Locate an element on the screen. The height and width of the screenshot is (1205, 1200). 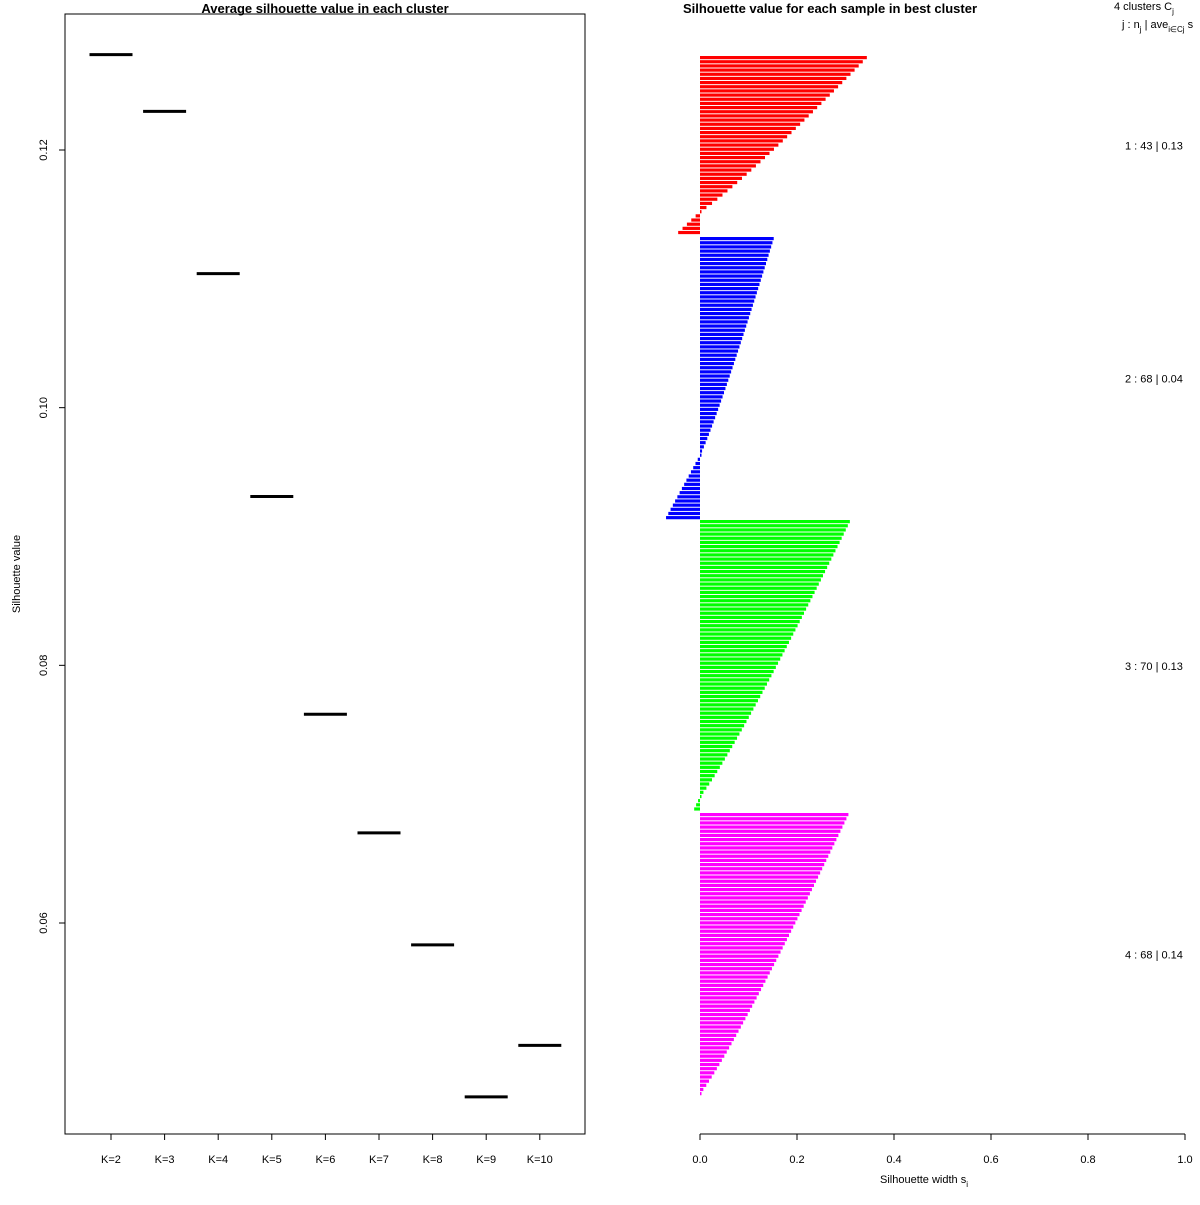
left-x-tick-label: K=9 is located at coordinates (486, 1160).